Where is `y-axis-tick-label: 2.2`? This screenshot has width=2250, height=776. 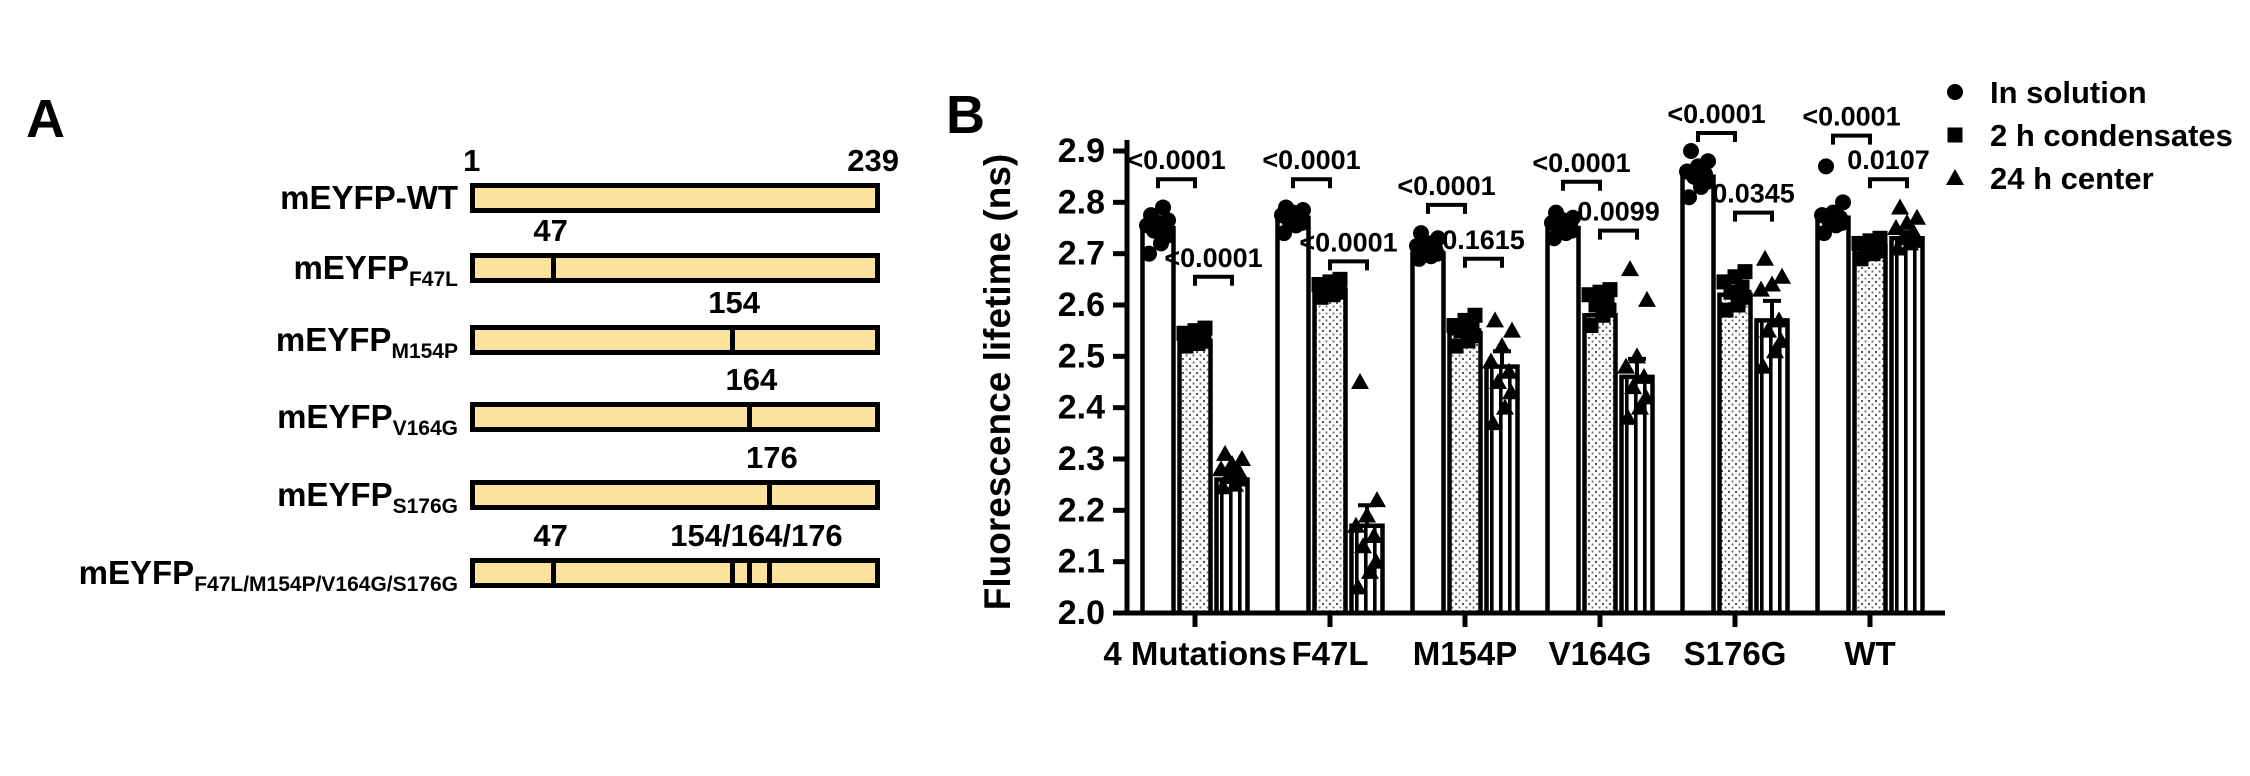
y-axis-tick-label: 2.2 is located at coordinates (1081, 510).